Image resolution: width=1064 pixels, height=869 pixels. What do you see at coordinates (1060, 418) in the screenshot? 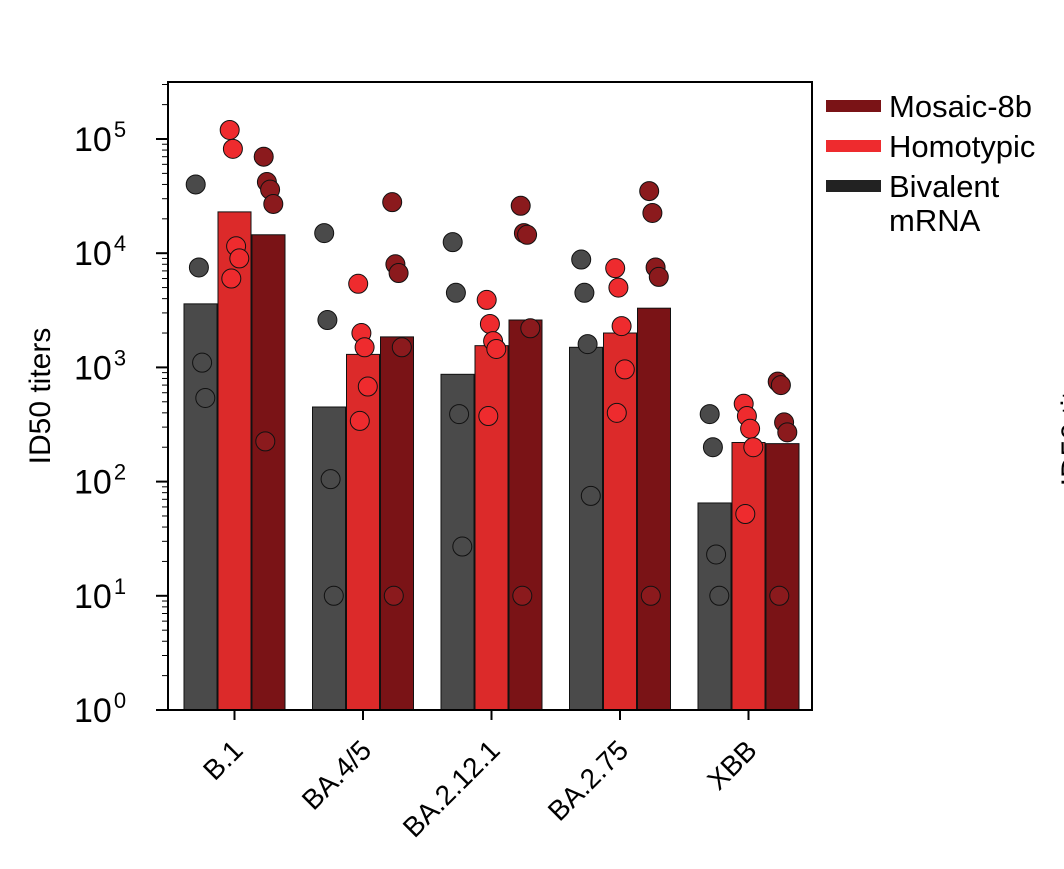
I see `right-panel-y-axis-title: ID50 titers` at bounding box center [1060, 418].